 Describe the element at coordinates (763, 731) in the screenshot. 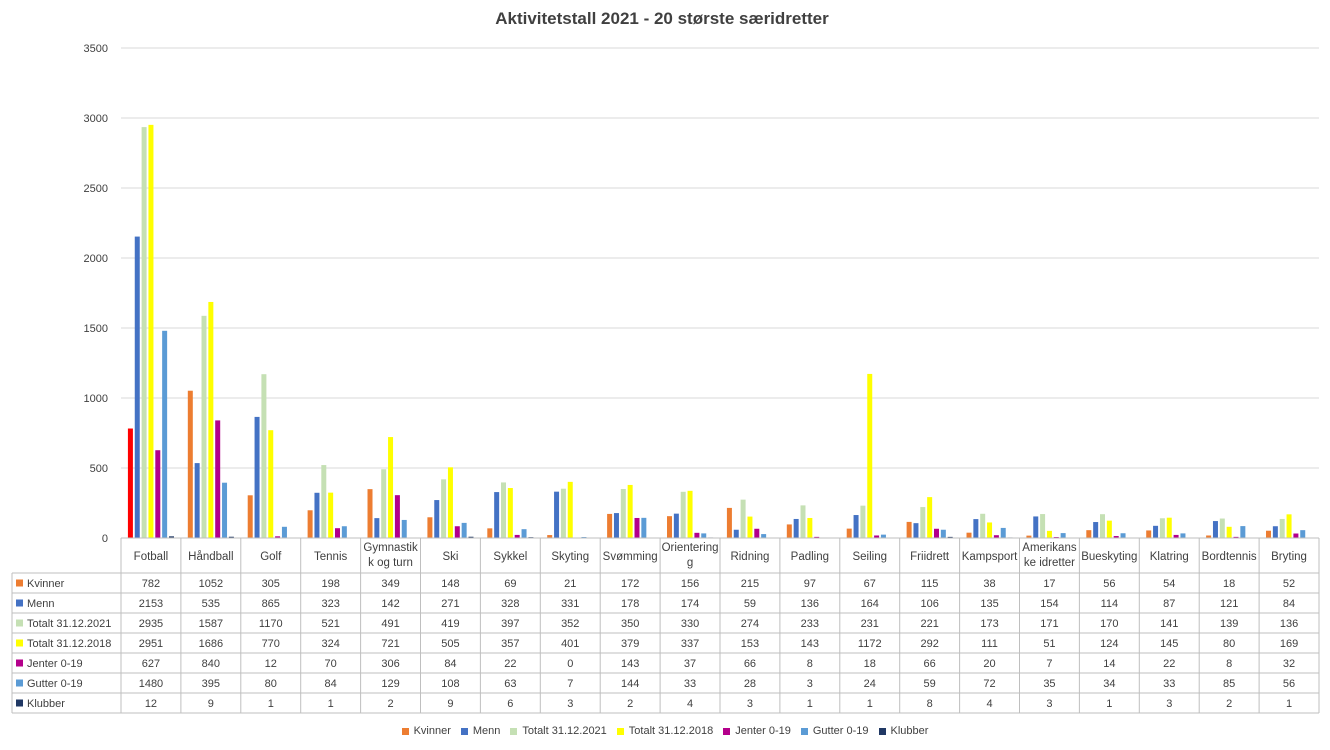

I see `legend-label: Jenter 0-19` at that location.